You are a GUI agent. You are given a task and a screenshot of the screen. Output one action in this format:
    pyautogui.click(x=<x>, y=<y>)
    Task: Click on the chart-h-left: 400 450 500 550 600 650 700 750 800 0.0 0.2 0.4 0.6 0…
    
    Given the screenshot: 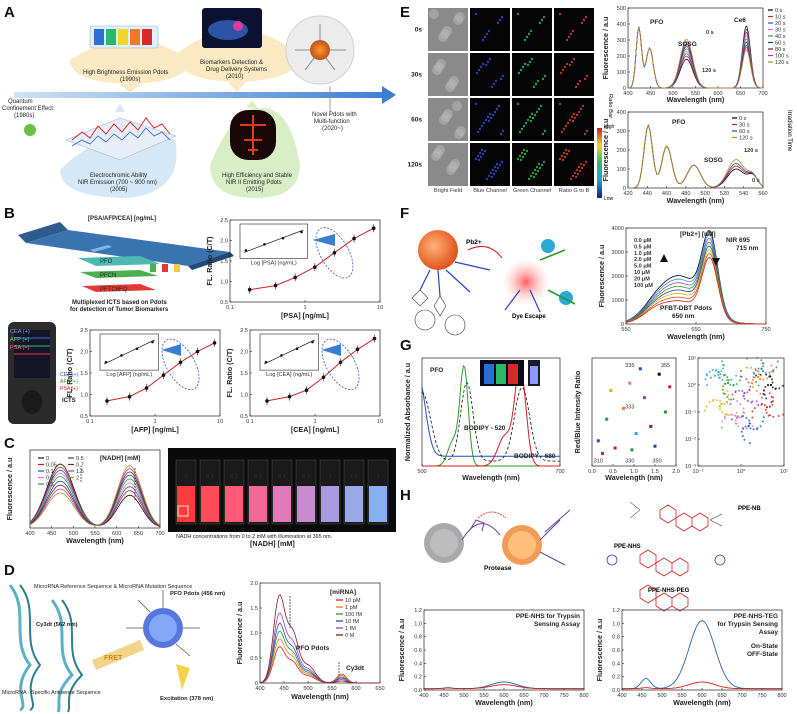 What is the action you would take?
    pyautogui.click(x=493, y=657)
    